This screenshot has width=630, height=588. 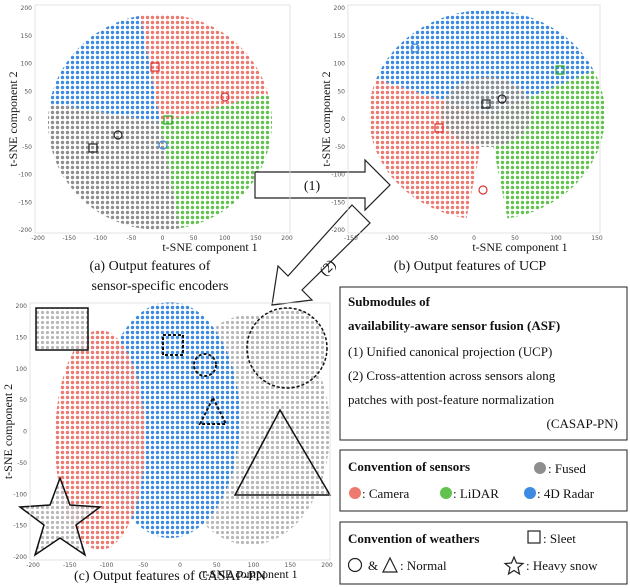 I want to click on legend-text: : Heavy snow, so click(x=562, y=565).